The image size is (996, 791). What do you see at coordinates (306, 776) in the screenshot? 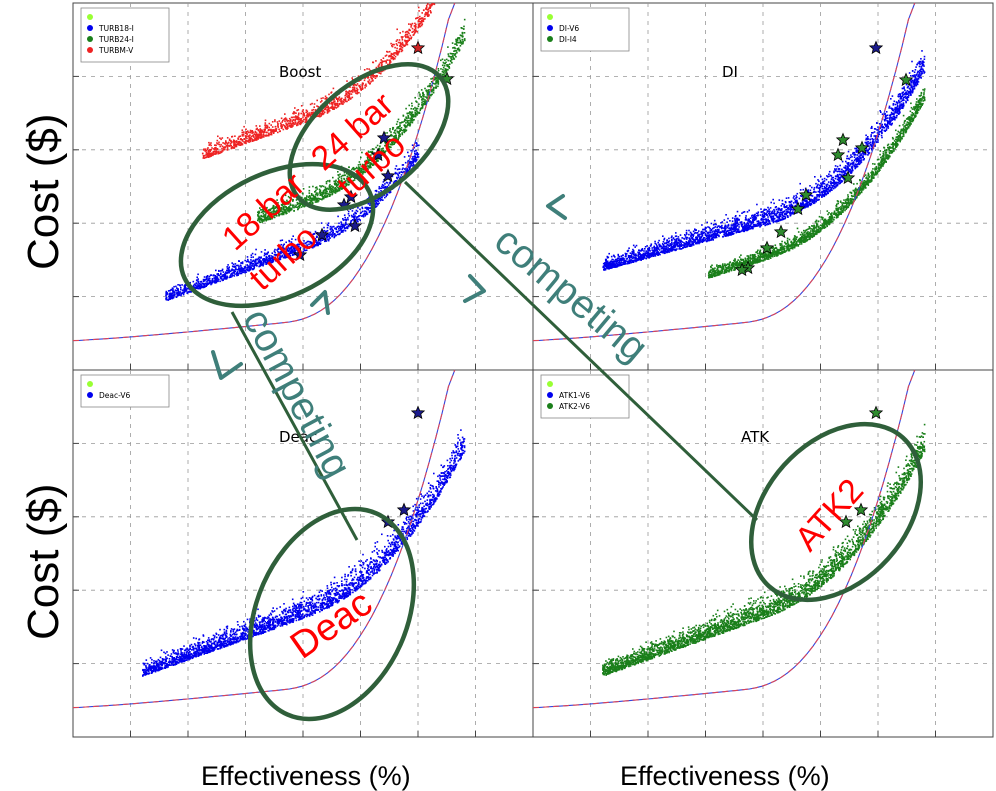
I see `x-axis-label-left: Effectiveness (%)` at bounding box center [306, 776].